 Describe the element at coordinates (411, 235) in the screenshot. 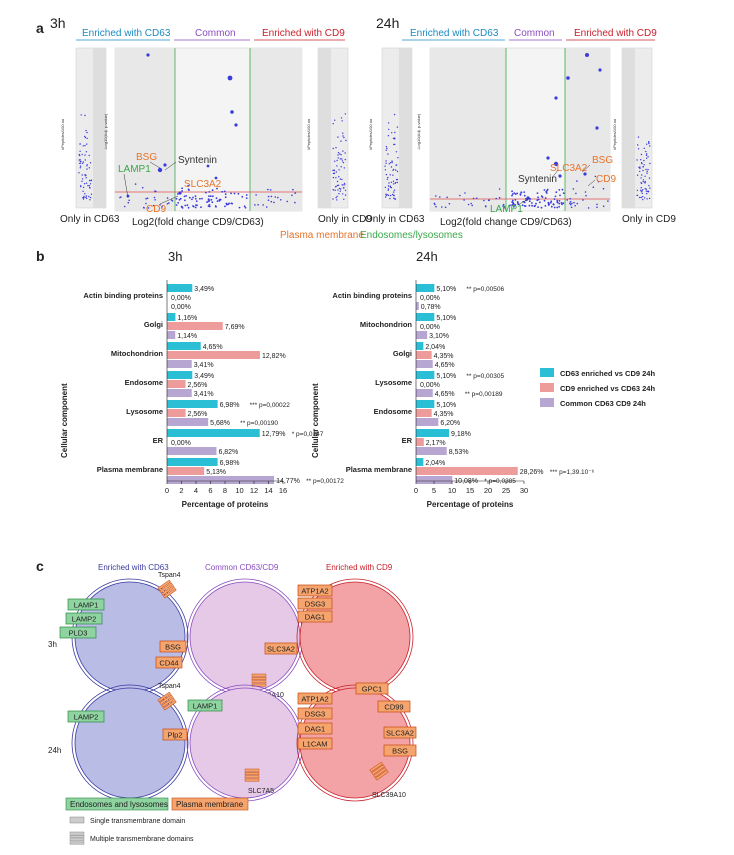

I see `legend-endosomes-a: Endosomes/lysosomes` at that location.